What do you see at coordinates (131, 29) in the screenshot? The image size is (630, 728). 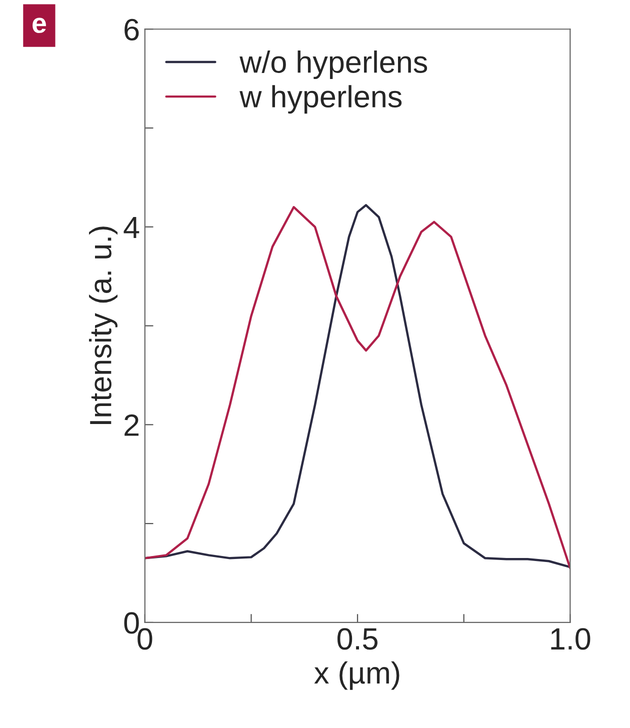 I see `y-tick-label: 6` at bounding box center [131, 29].